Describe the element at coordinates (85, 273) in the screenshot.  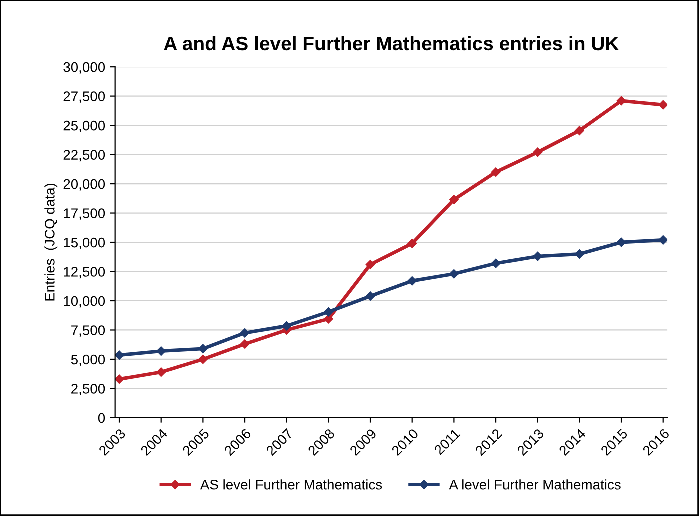
I see `y-tick-label: 12,500` at that location.